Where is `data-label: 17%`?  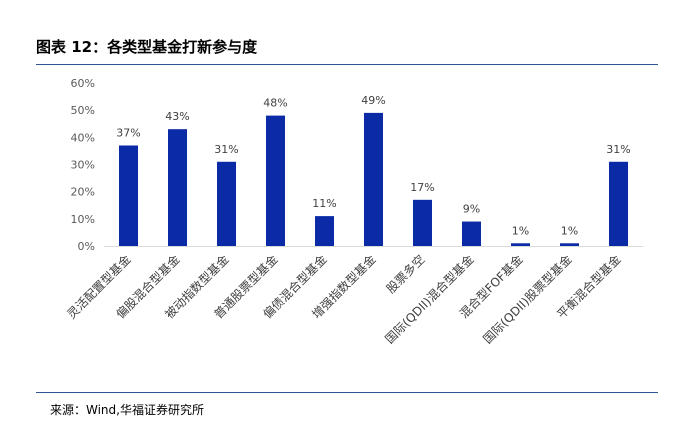
data-label: 17% is located at coordinates (422, 187).